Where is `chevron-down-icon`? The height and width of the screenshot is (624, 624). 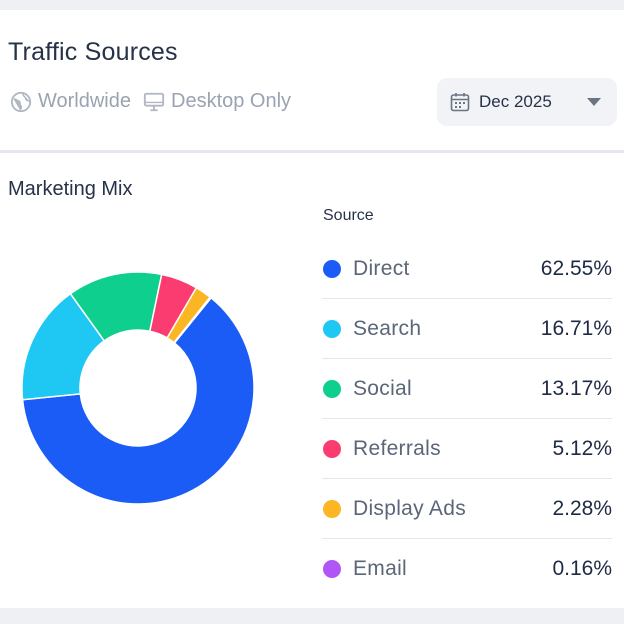
chevron-down-icon is located at coordinates (594, 102).